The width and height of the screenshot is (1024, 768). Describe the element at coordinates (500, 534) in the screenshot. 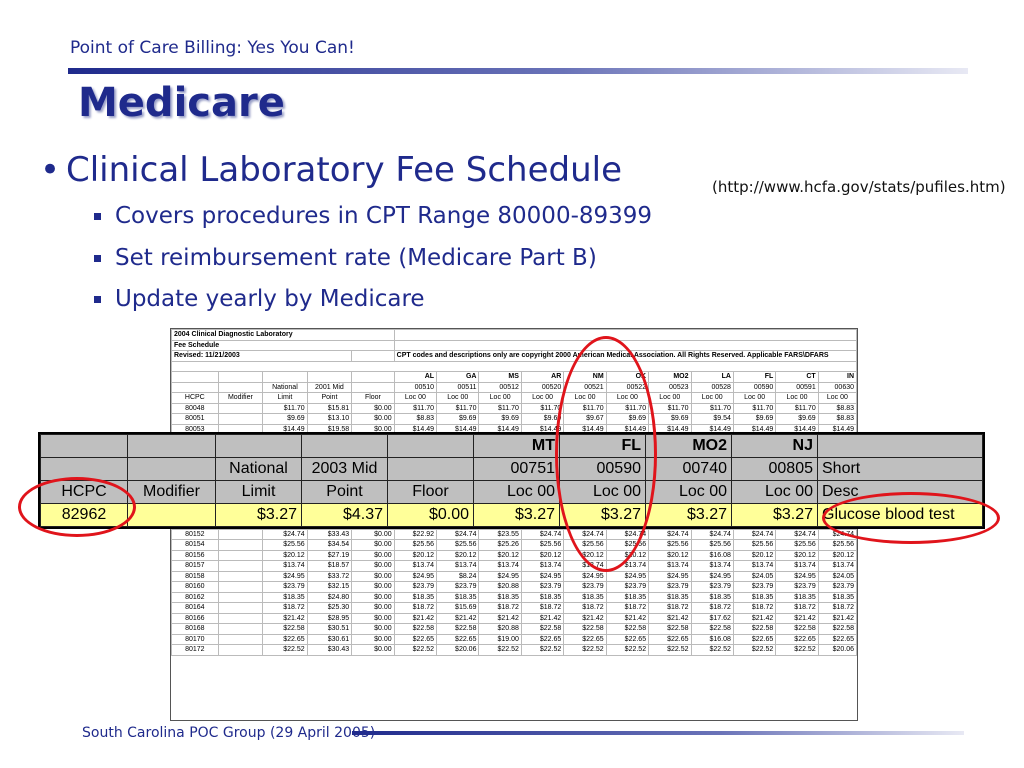

I see `table-cell: $23.55` at that location.